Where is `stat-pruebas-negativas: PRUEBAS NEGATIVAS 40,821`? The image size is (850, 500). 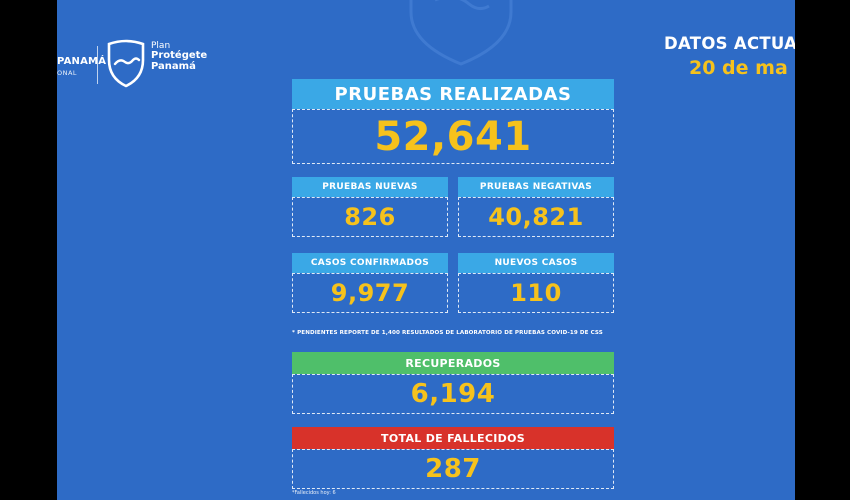
stat-pruebas-negativas: PRUEBAS NEGATIVAS 40,821 is located at coordinates (536, 207).